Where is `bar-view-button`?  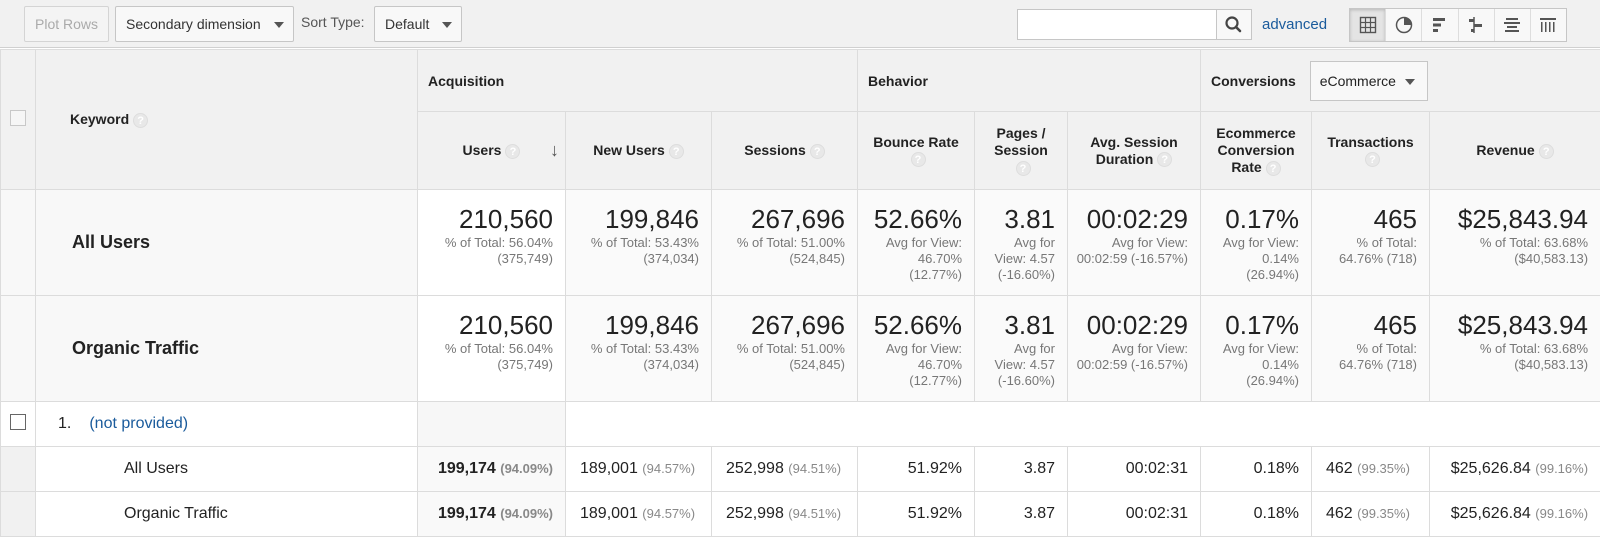
bar-view-button is located at coordinates (1440, 25).